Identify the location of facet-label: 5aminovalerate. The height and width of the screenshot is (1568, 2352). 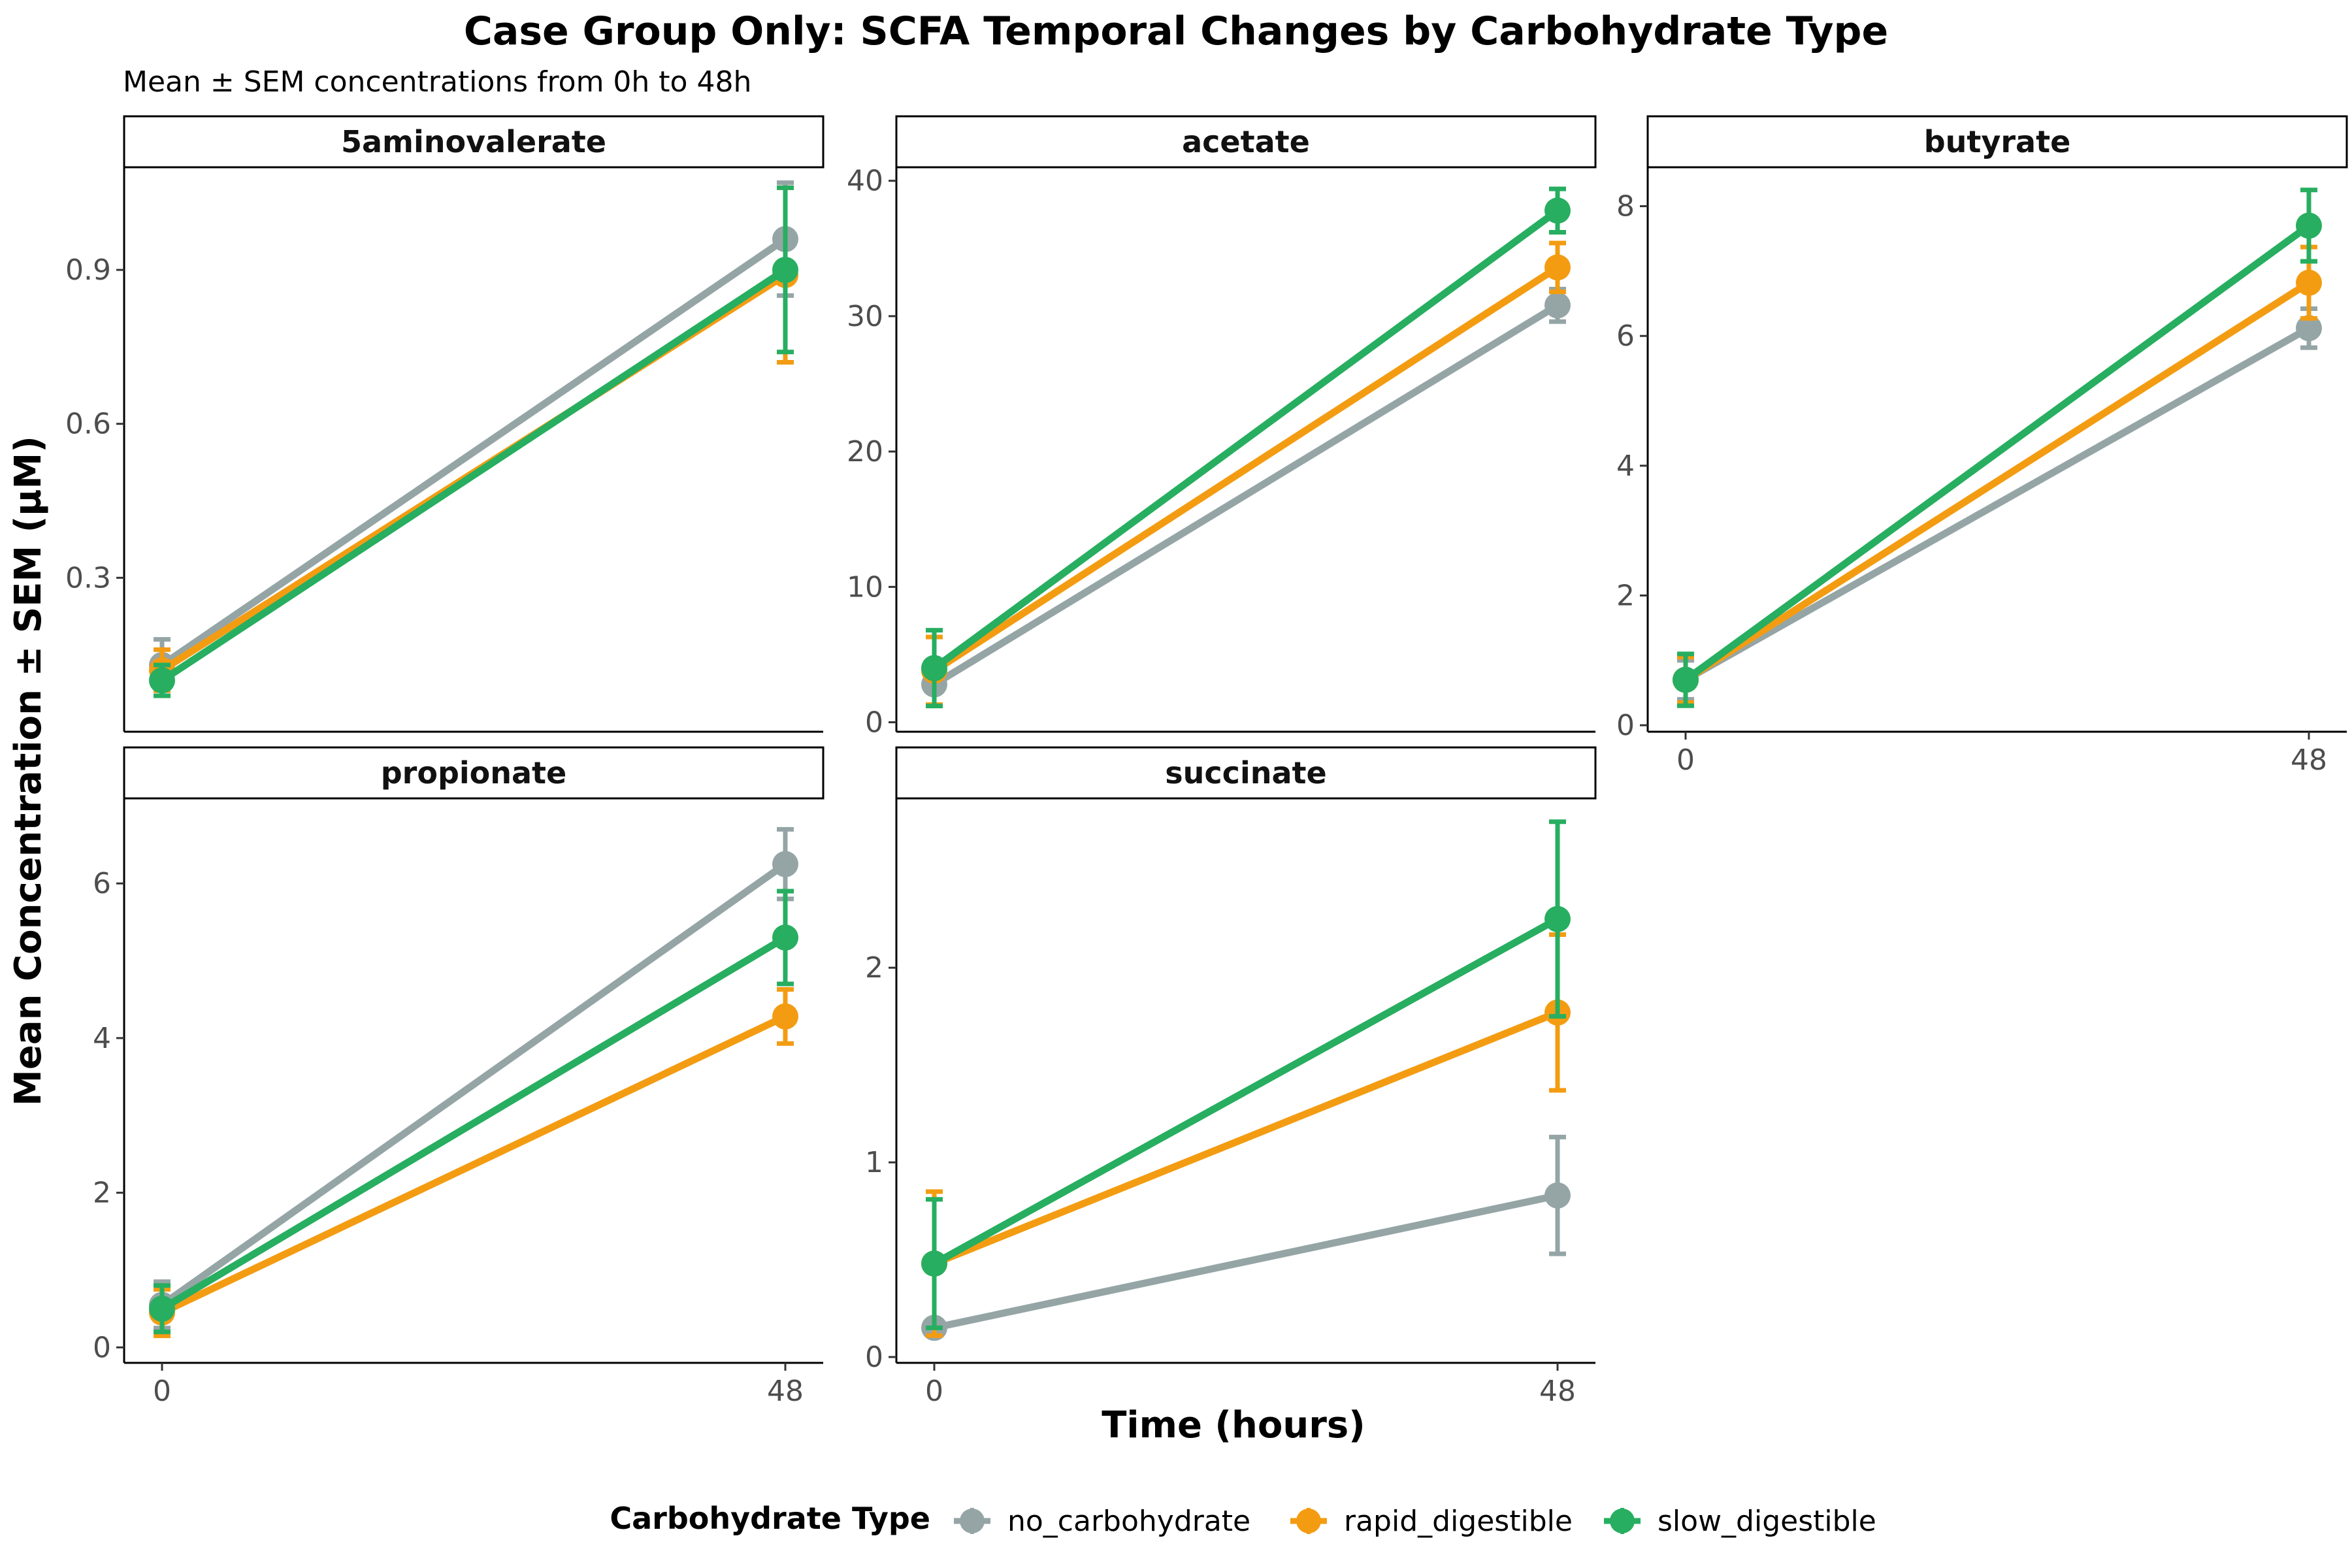
(473, 141).